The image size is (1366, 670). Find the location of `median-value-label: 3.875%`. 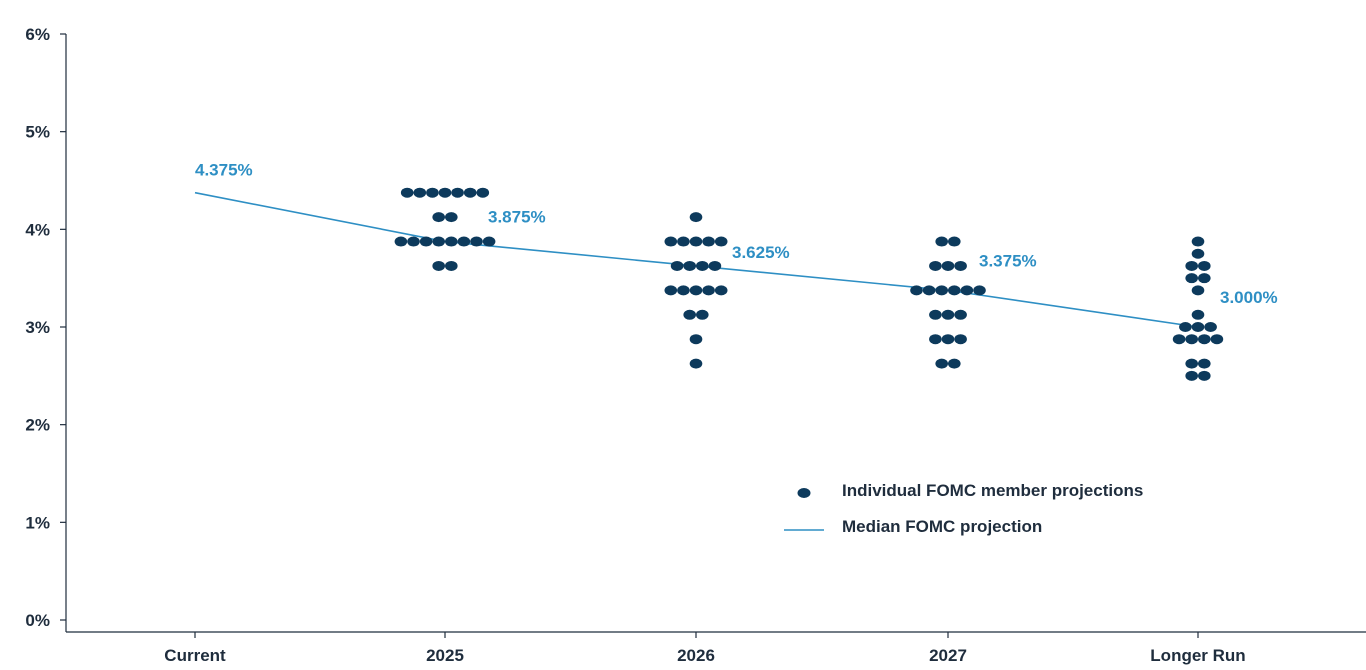

median-value-label: 3.875% is located at coordinates (517, 217).